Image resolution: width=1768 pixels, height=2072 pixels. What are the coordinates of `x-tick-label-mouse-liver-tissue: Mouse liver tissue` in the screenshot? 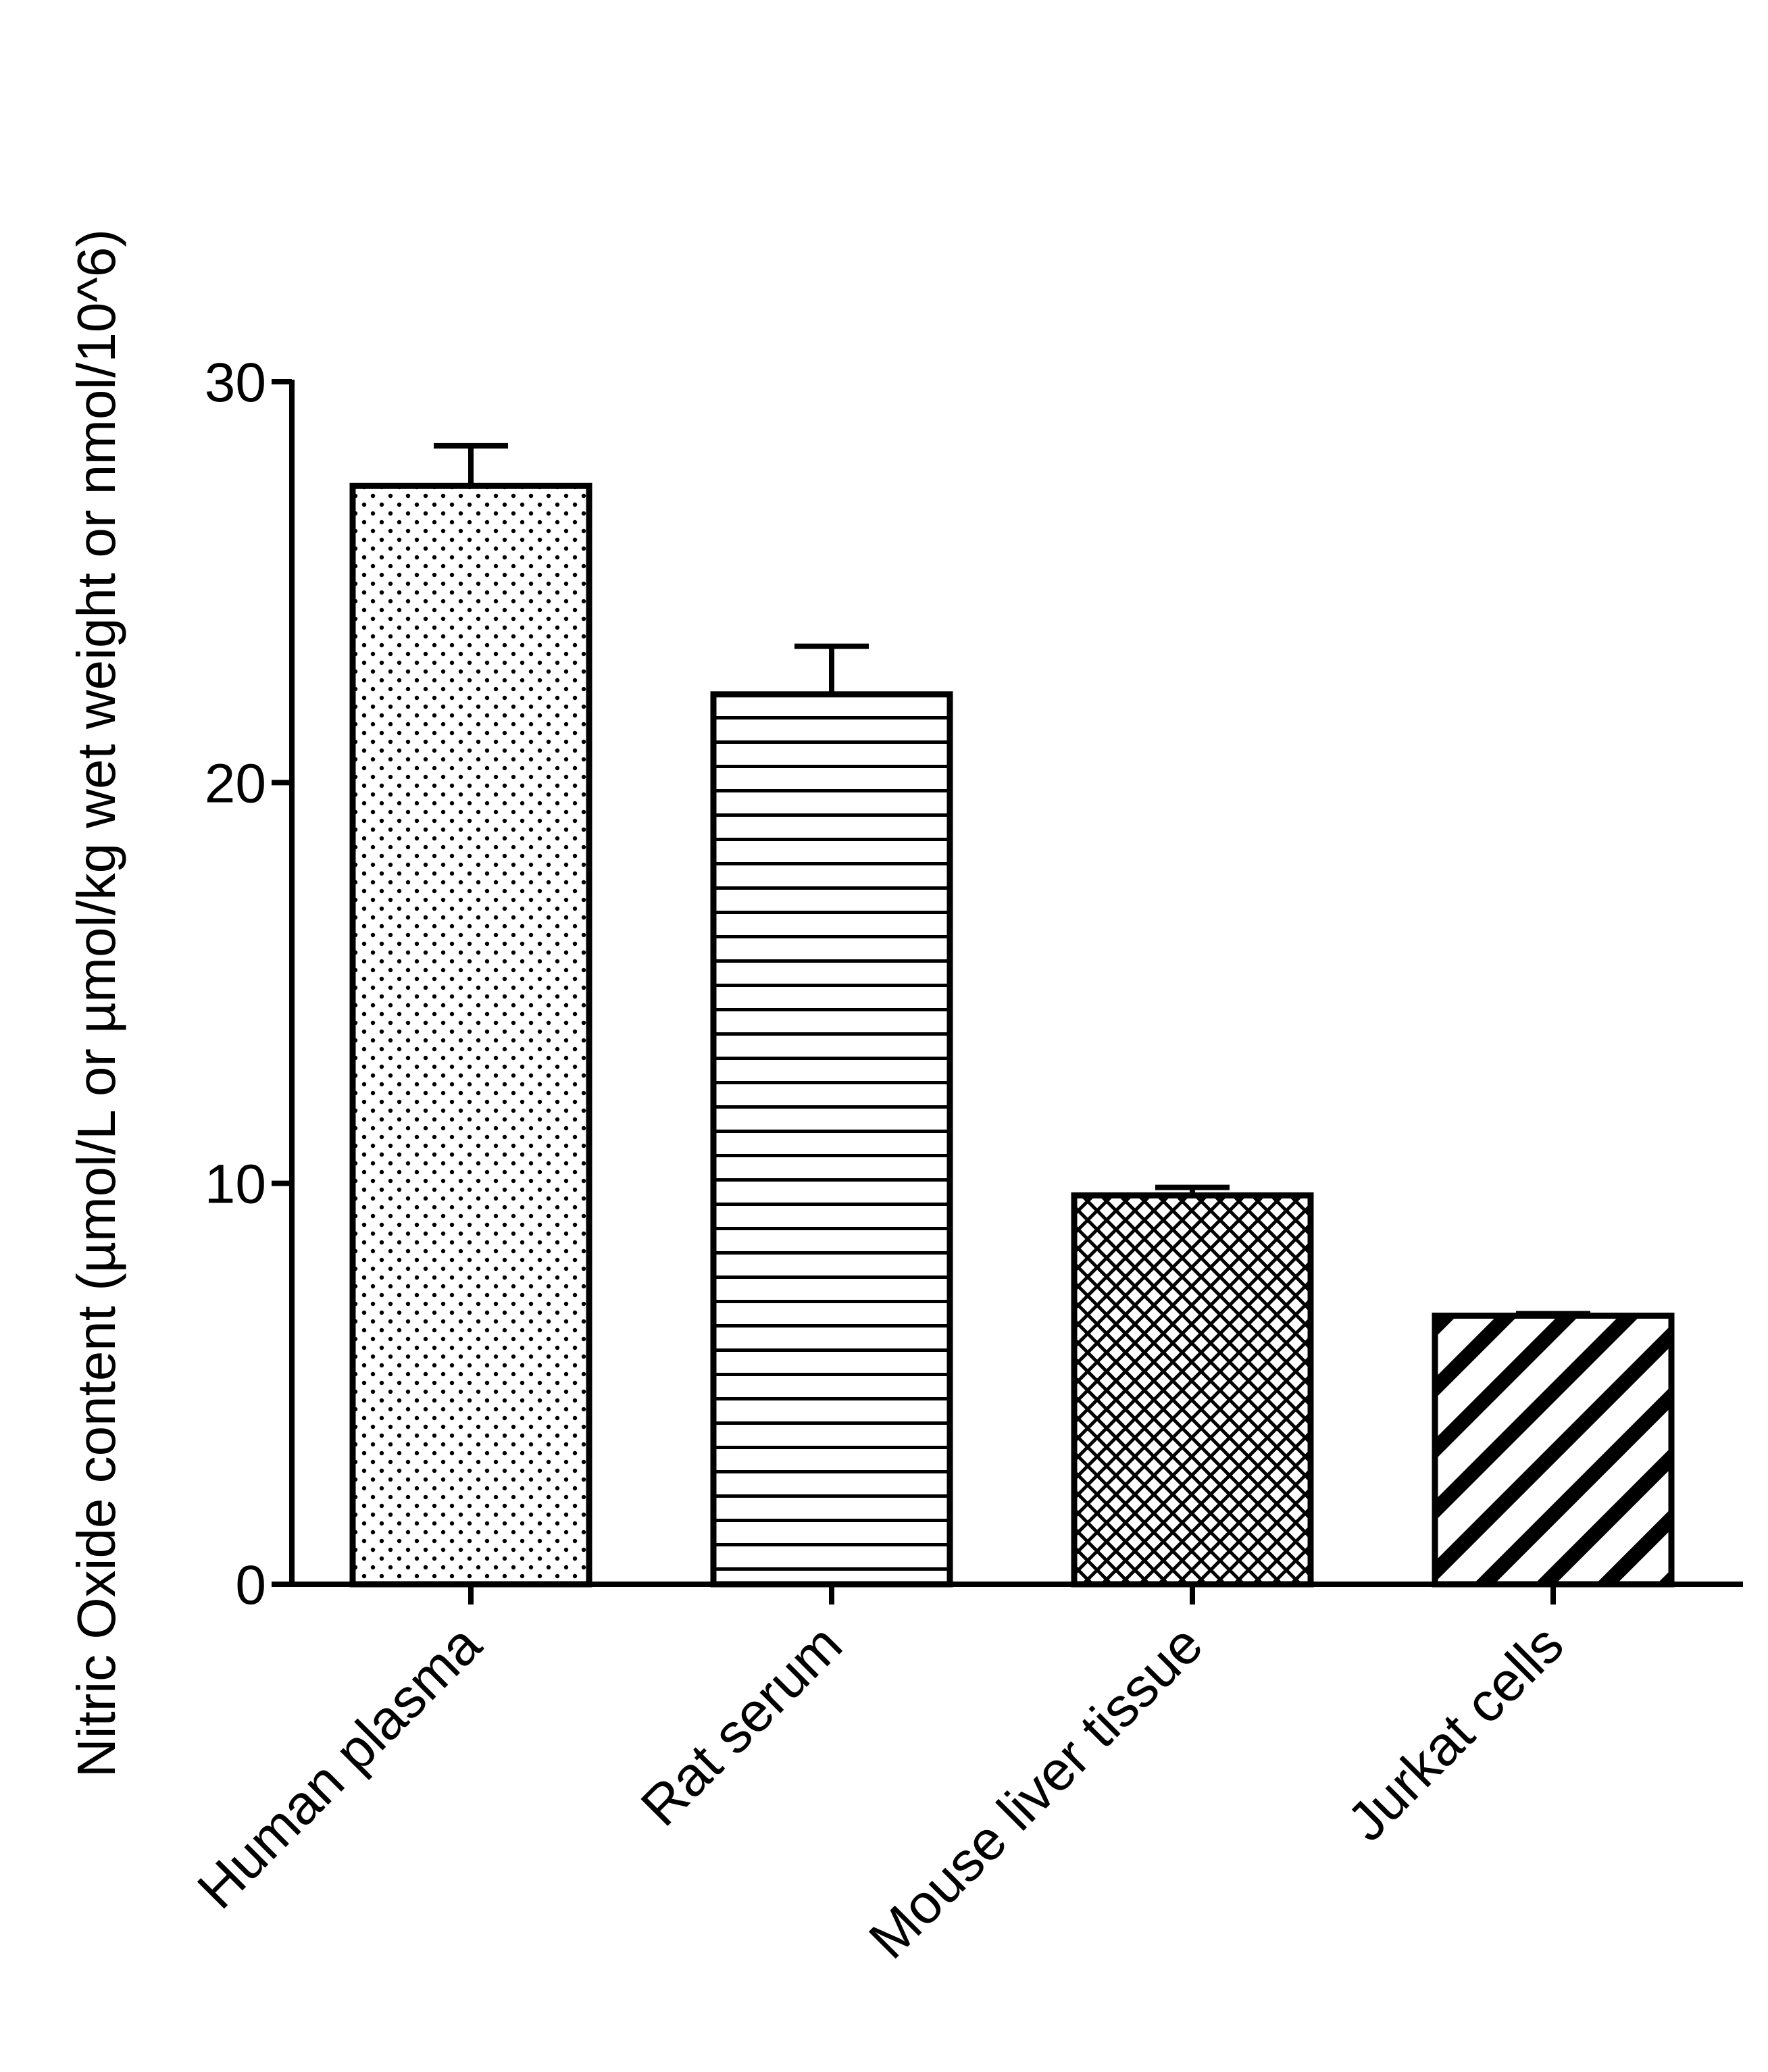 It's located at (1035, 1791).